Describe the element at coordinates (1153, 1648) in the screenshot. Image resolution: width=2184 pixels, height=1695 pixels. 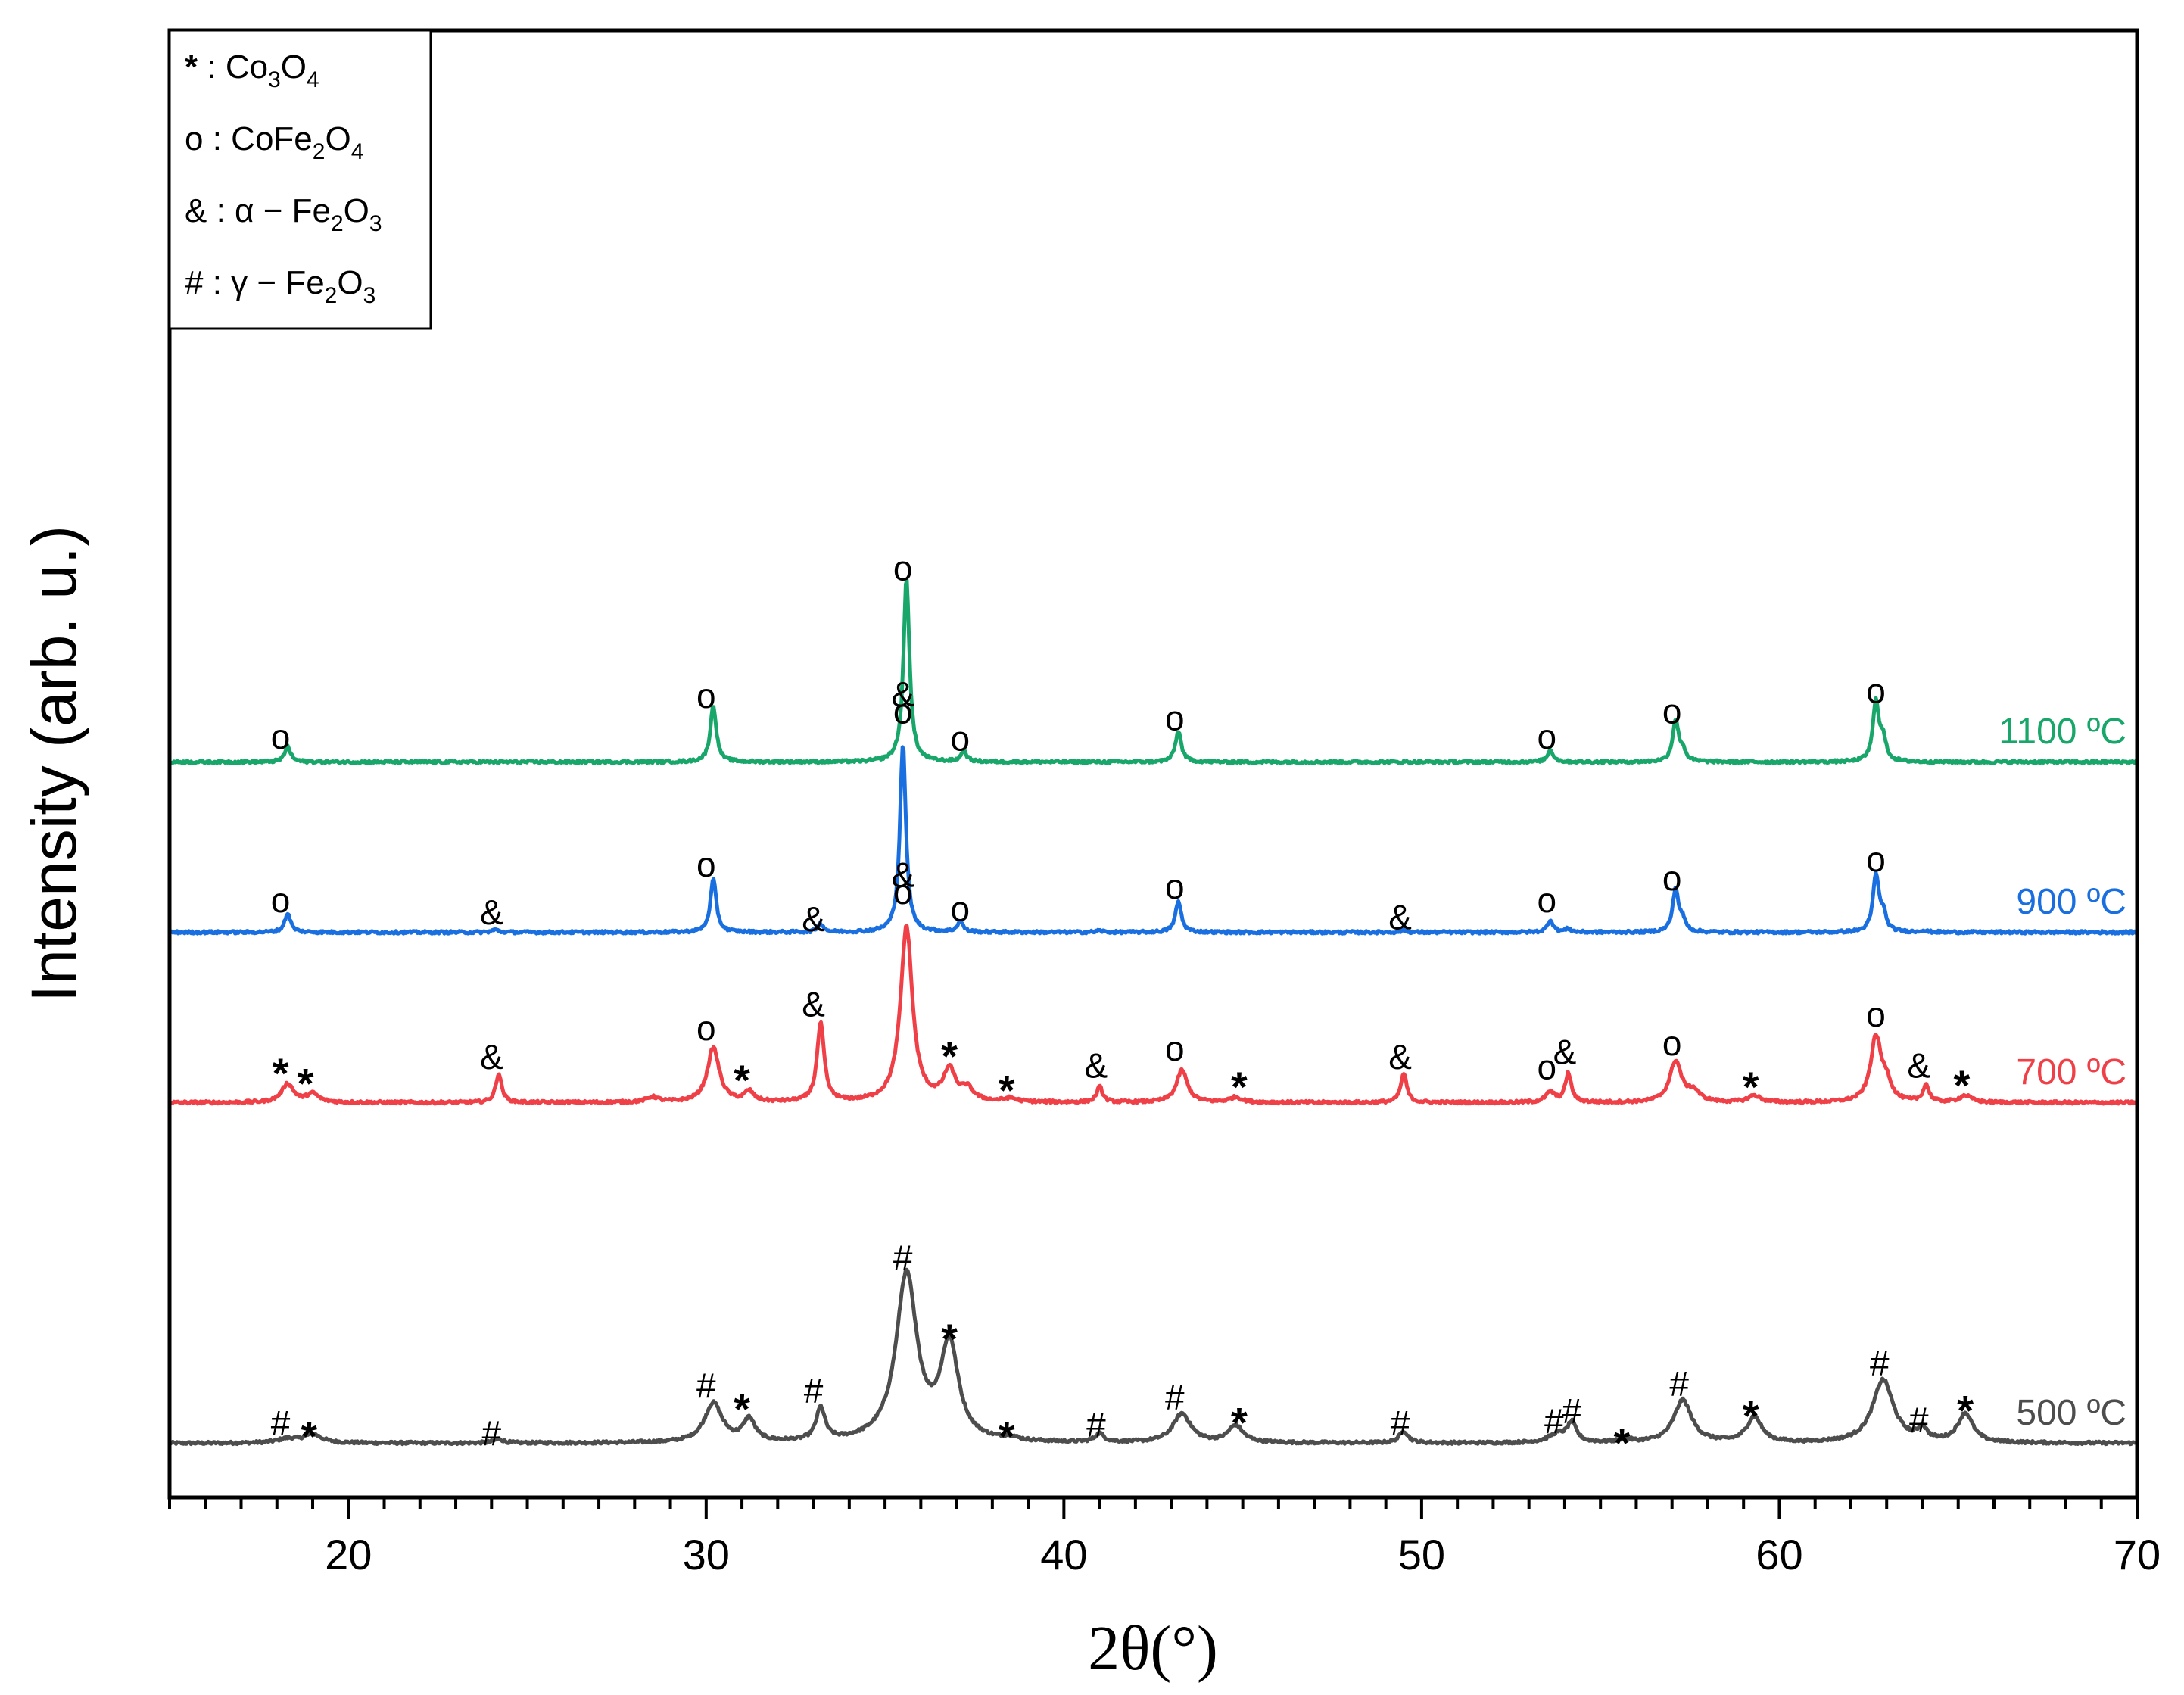
I see `x-axis-title: 2θ(°)` at that location.